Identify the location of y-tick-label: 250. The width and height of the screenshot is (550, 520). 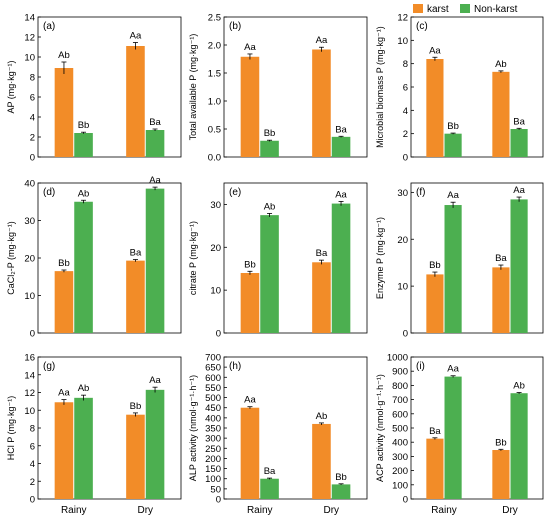
(213, 449).